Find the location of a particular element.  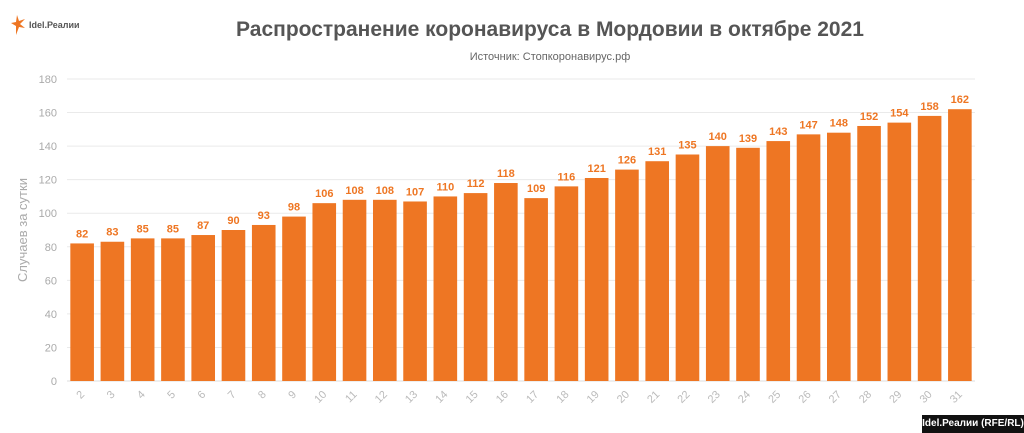

data-label: 121 is located at coordinates (596, 169).